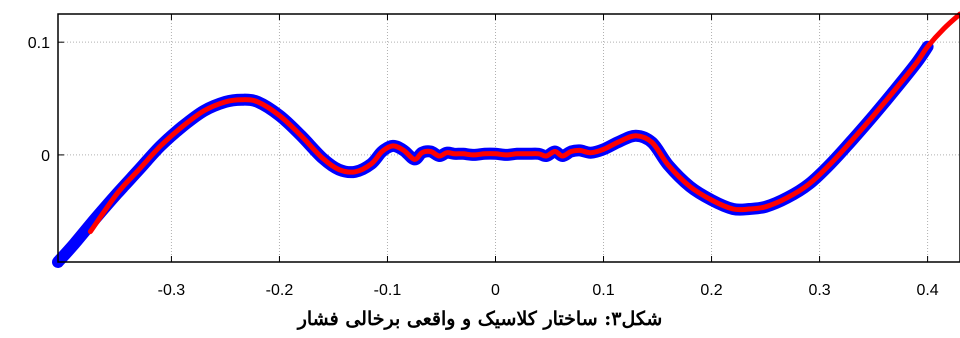  Describe the element at coordinates (172, 290) in the screenshot. I see `x-tick-label: -0.3` at that location.